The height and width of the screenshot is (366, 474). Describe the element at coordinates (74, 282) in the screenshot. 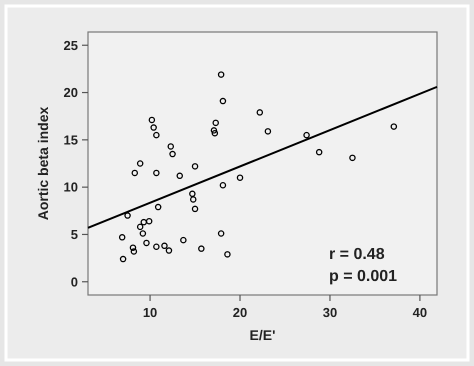

I see `y-tick-label: 0` at that location.